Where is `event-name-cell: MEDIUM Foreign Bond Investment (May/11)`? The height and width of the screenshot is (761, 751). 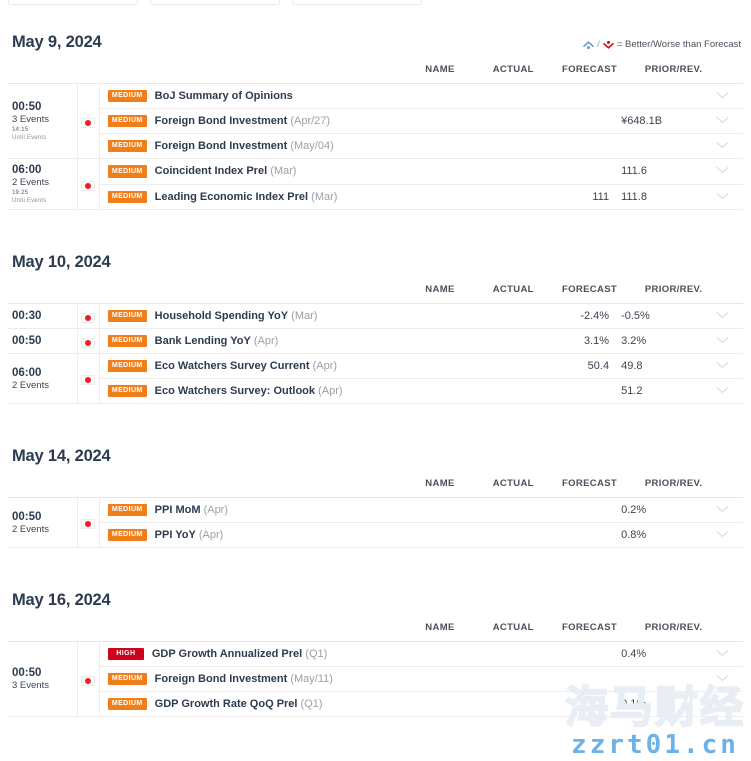 event-name-cell: MEDIUM Foreign Bond Investment (May/11) is located at coordinates (277, 679).